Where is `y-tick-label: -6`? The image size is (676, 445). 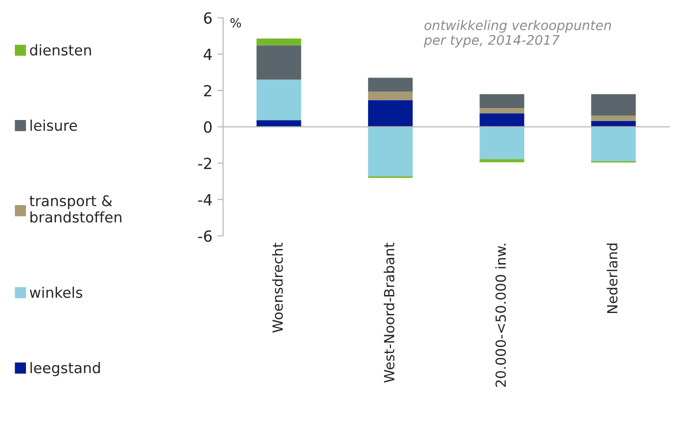
y-tick-label: -6 is located at coordinates (205, 236).